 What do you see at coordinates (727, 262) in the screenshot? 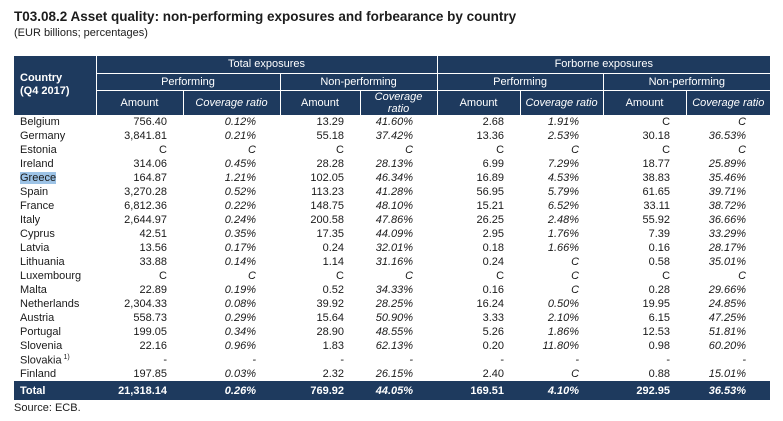
I see `cell-coverage-ratio: 35.01%` at bounding box center [727, 262].